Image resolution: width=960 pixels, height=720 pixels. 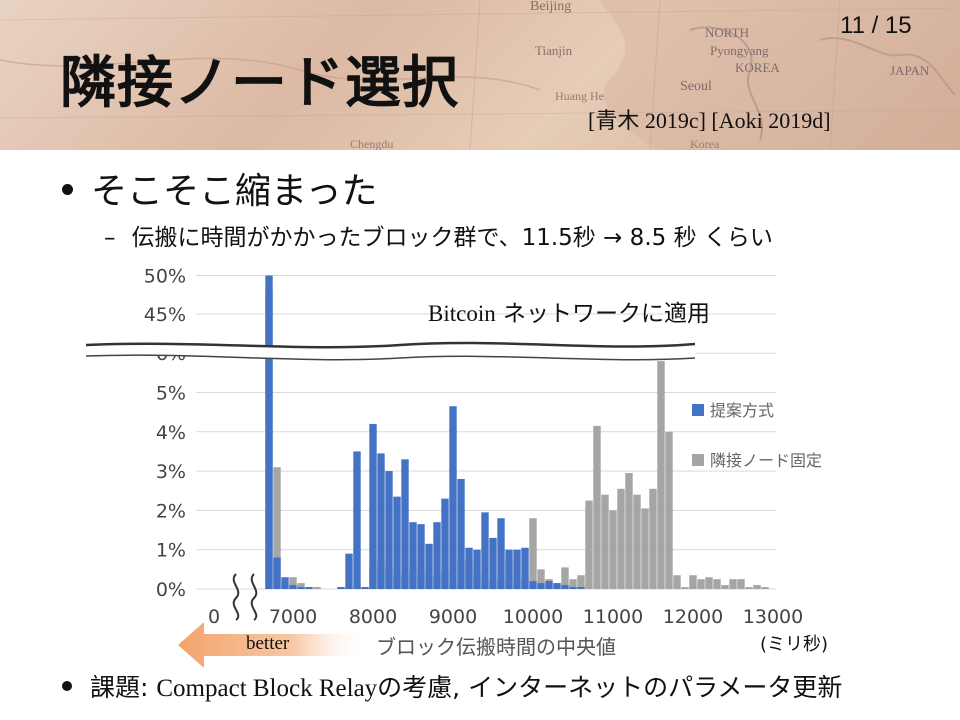 What do you see at coordinates (293, 617) in the screenshot?
I see `x-tick-label: 7000` at bounding box center [293, 617].